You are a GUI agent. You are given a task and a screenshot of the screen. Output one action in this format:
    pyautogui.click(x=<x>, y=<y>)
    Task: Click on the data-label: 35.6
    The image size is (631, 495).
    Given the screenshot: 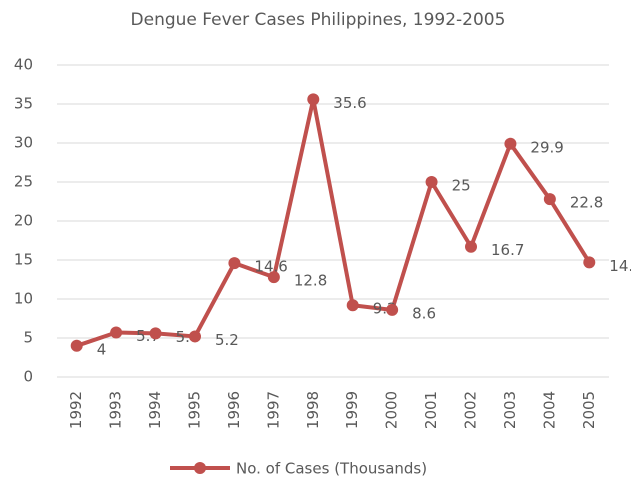 What is the action you would take?
    pyautogui.click(x=349, y=103)
    